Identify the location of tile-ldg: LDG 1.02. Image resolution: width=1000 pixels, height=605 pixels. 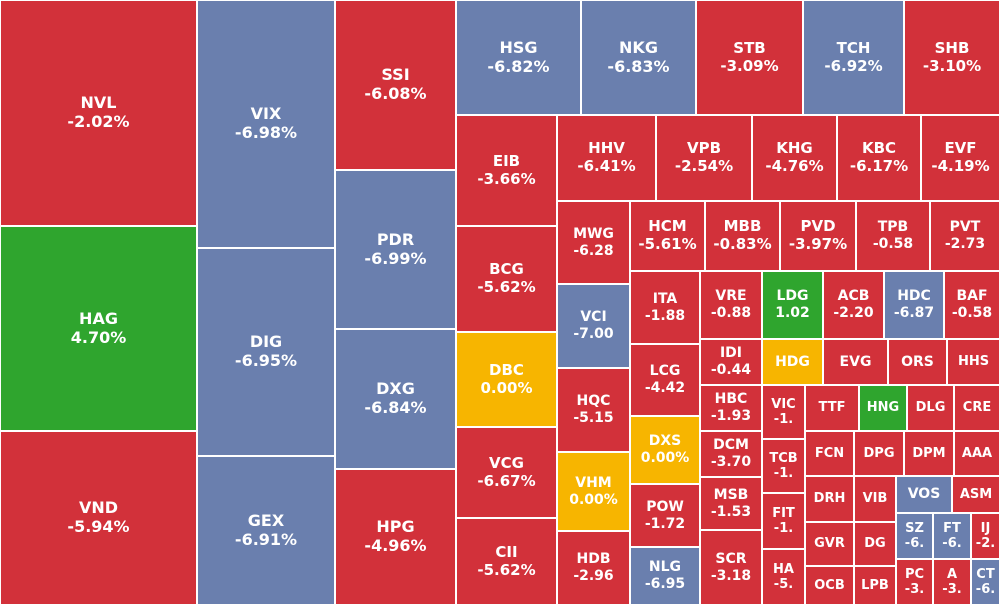
(792, 305).